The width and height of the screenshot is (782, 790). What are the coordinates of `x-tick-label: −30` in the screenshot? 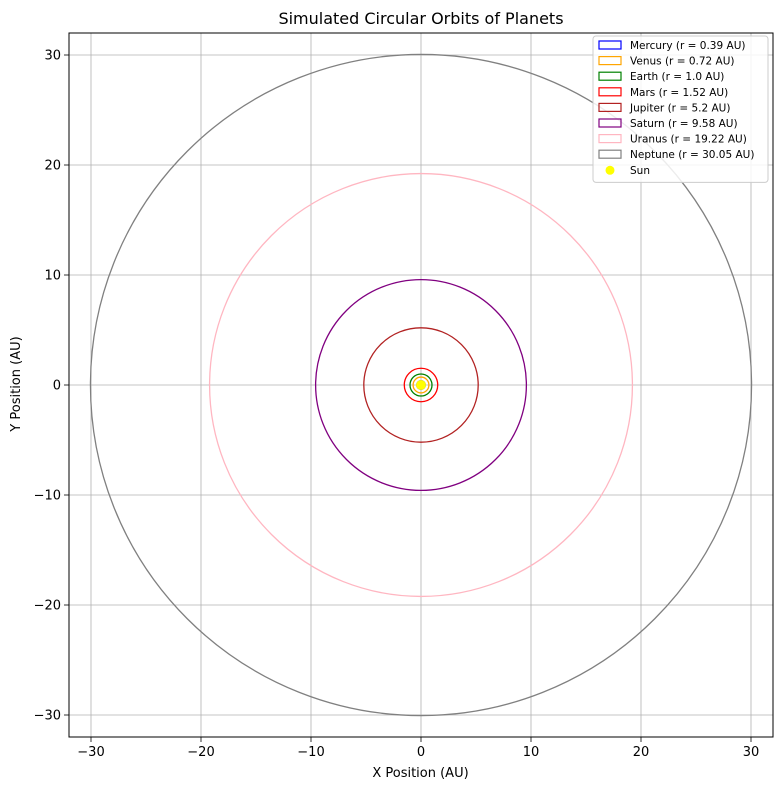 It's located at (90, 752).